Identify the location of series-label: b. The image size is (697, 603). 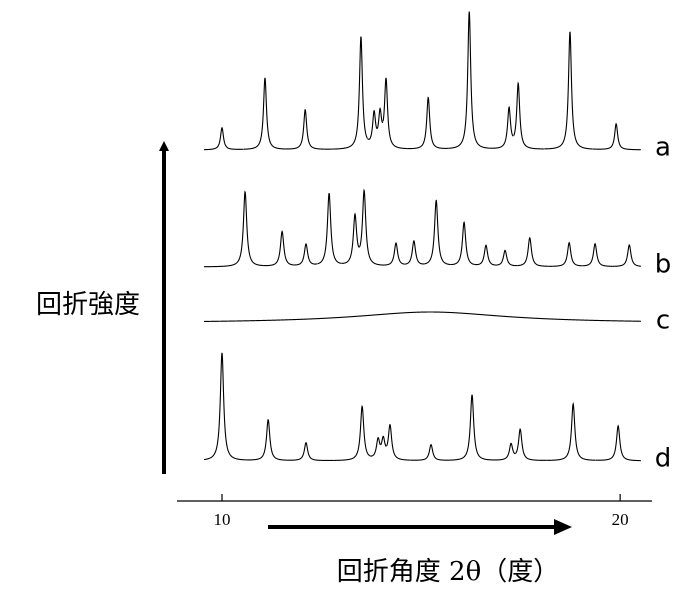
(663, 265).